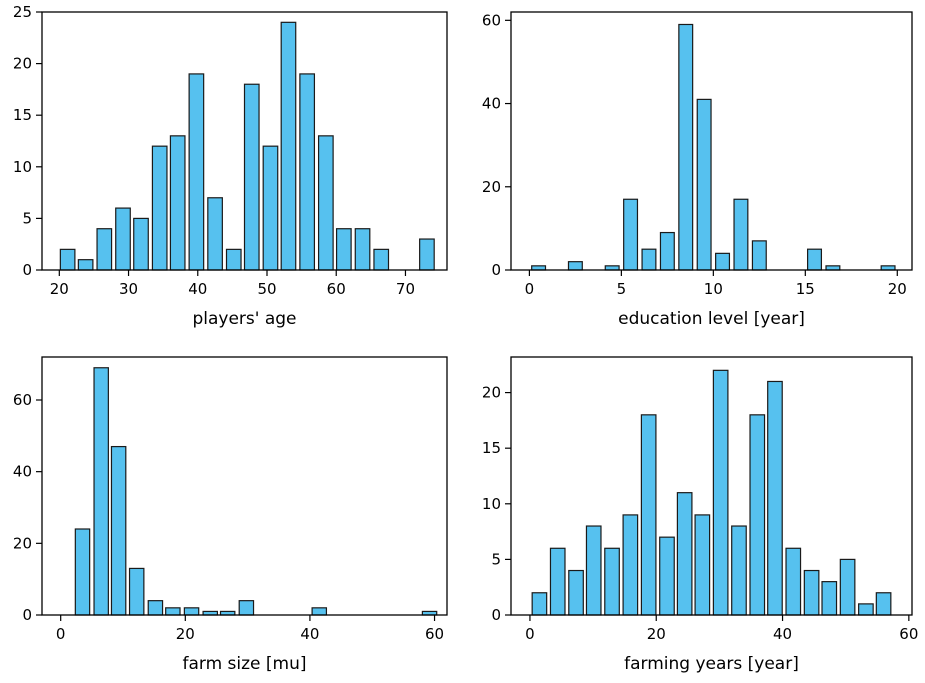 The height and width of the screenshot is (683, 925). I want to click on x-tick-label: 15, so click(805, 289).